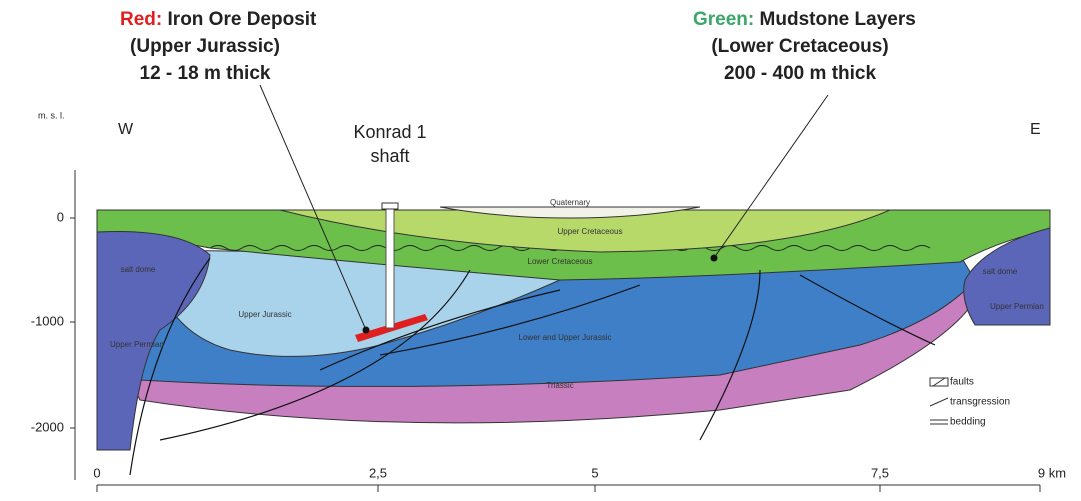 The height and width of the screenshot is (501, 1081). What do you see at coordinates (570, 202) in the screenshot?
I see `layer-label: Quaternary` at bounding box center [570, 202].